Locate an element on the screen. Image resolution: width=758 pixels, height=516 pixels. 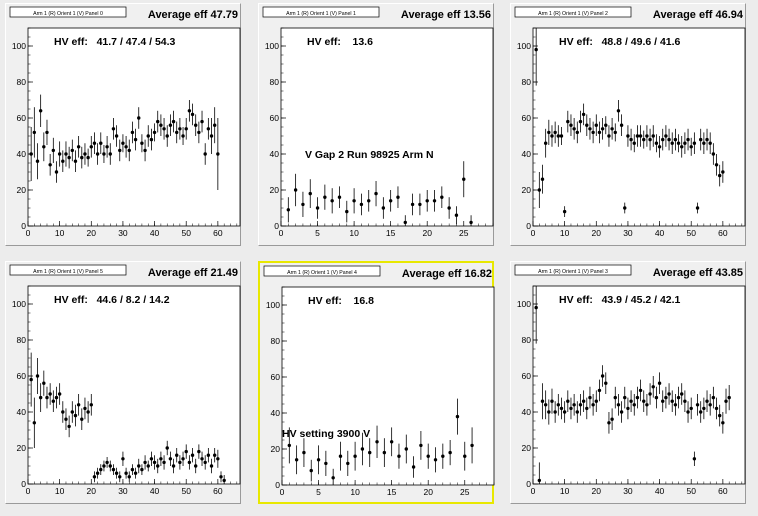
y-tick-label: 20 is located at coordinates (275, 190).